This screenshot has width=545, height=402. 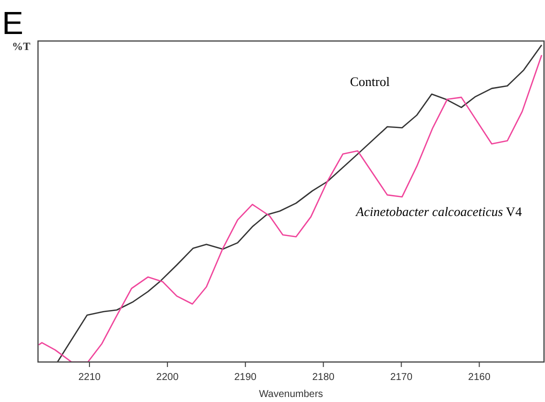 I want to click on text: Control, so click(x=370, y=81).